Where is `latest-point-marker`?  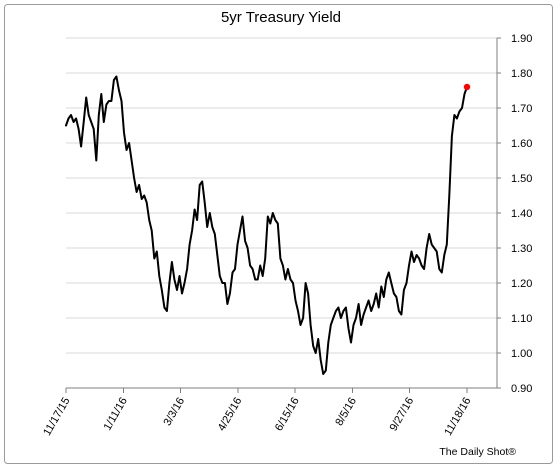 latest-point-marker is located at coordinates (467, 87).